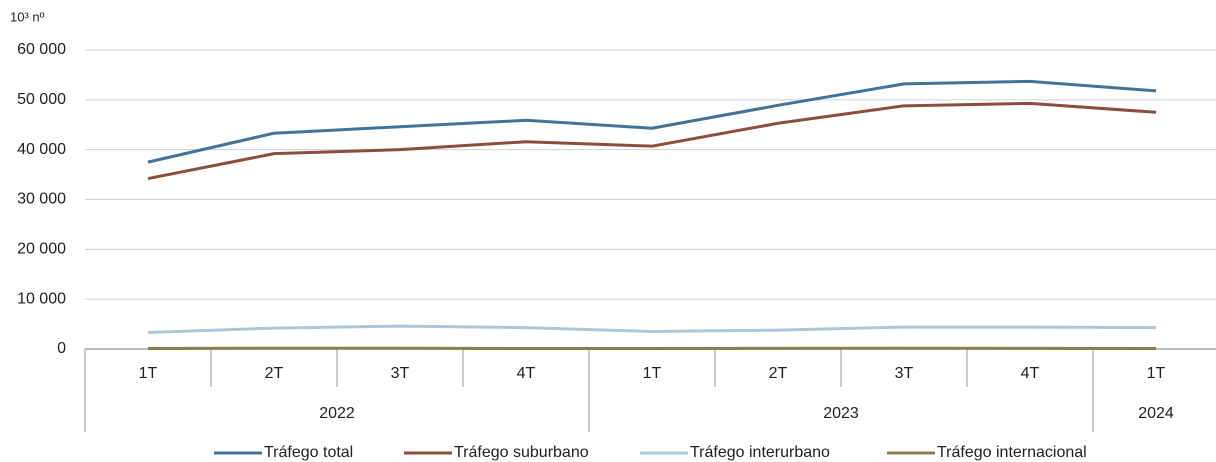  Describe the element at coordinates (41, 249) in the screenshot. I see `y-tick-label: 20 000` at that location.